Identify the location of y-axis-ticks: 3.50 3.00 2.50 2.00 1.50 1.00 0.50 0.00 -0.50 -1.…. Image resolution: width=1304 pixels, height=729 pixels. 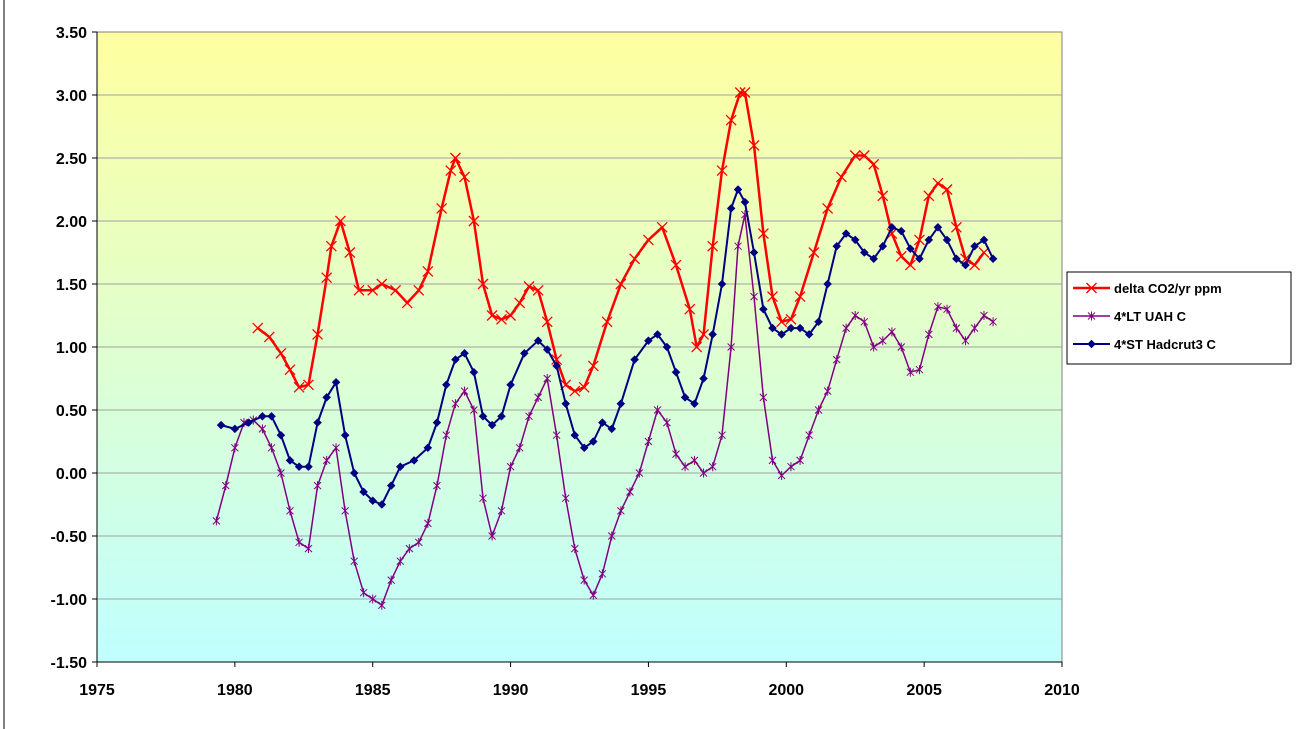
(74, 348).